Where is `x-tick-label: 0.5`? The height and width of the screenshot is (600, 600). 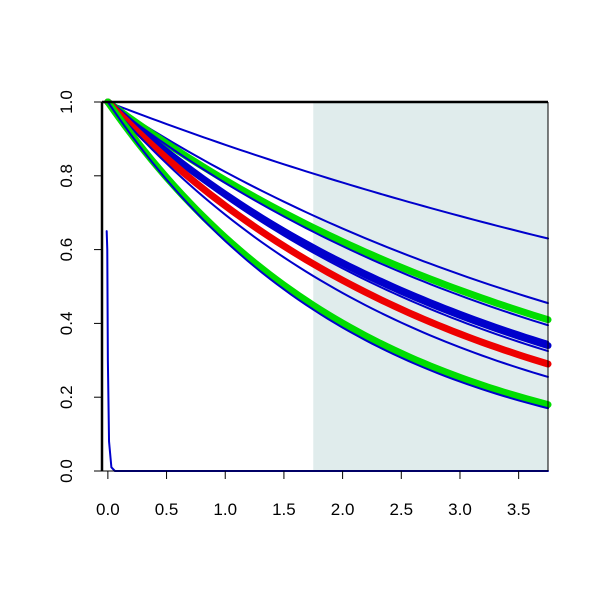
x-tick-label: 0.5 is located at coordinates (167, 509).